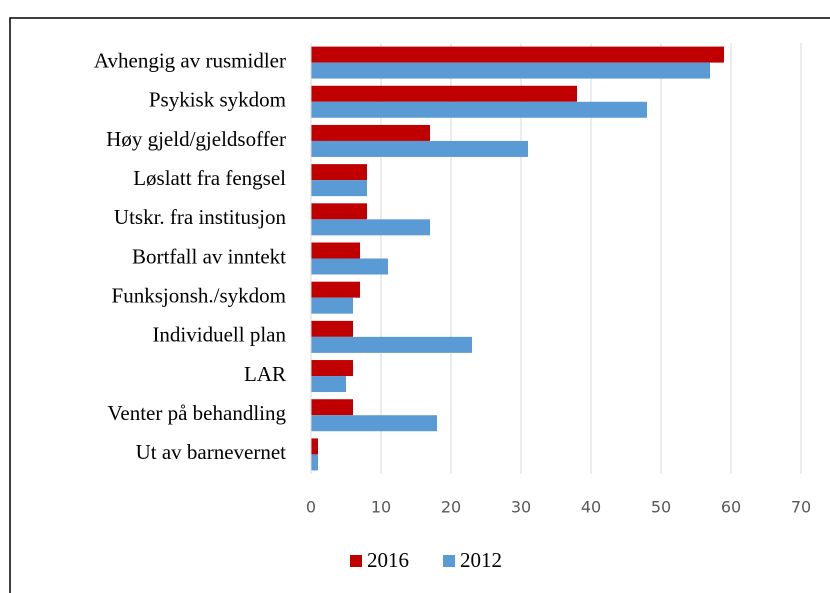 This screenshot has height=593, width=830. What do you see at coordinates (190, 60) in the screenshot?
I see `y-tick-label: Avhengig av rusmidler` at bounding box center [190, 60].